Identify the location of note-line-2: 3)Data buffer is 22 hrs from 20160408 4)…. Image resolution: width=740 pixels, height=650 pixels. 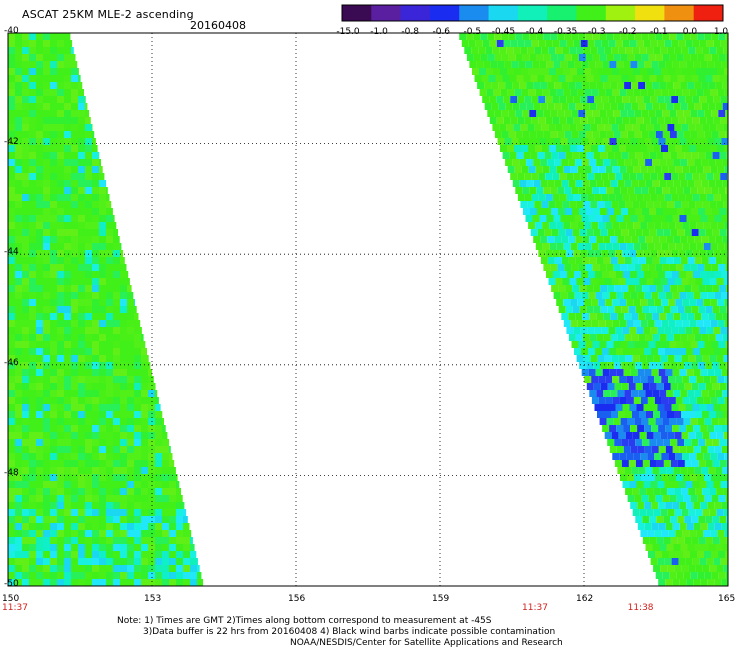
(349, 632).